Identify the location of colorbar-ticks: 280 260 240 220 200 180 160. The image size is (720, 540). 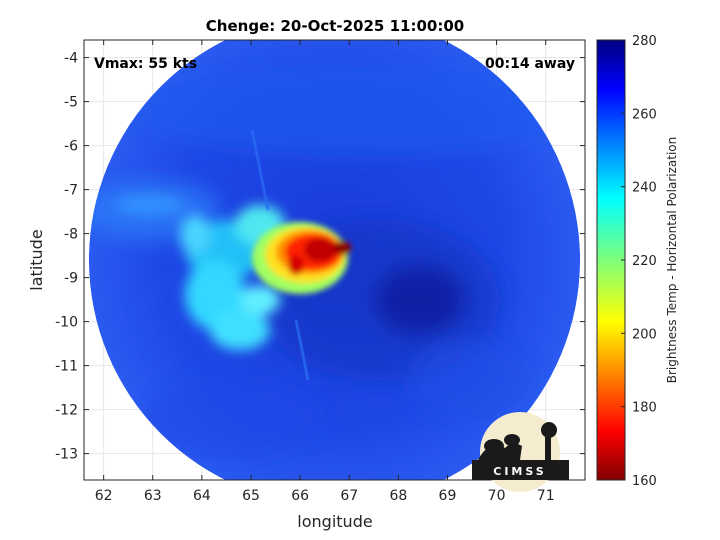
(639, 261).